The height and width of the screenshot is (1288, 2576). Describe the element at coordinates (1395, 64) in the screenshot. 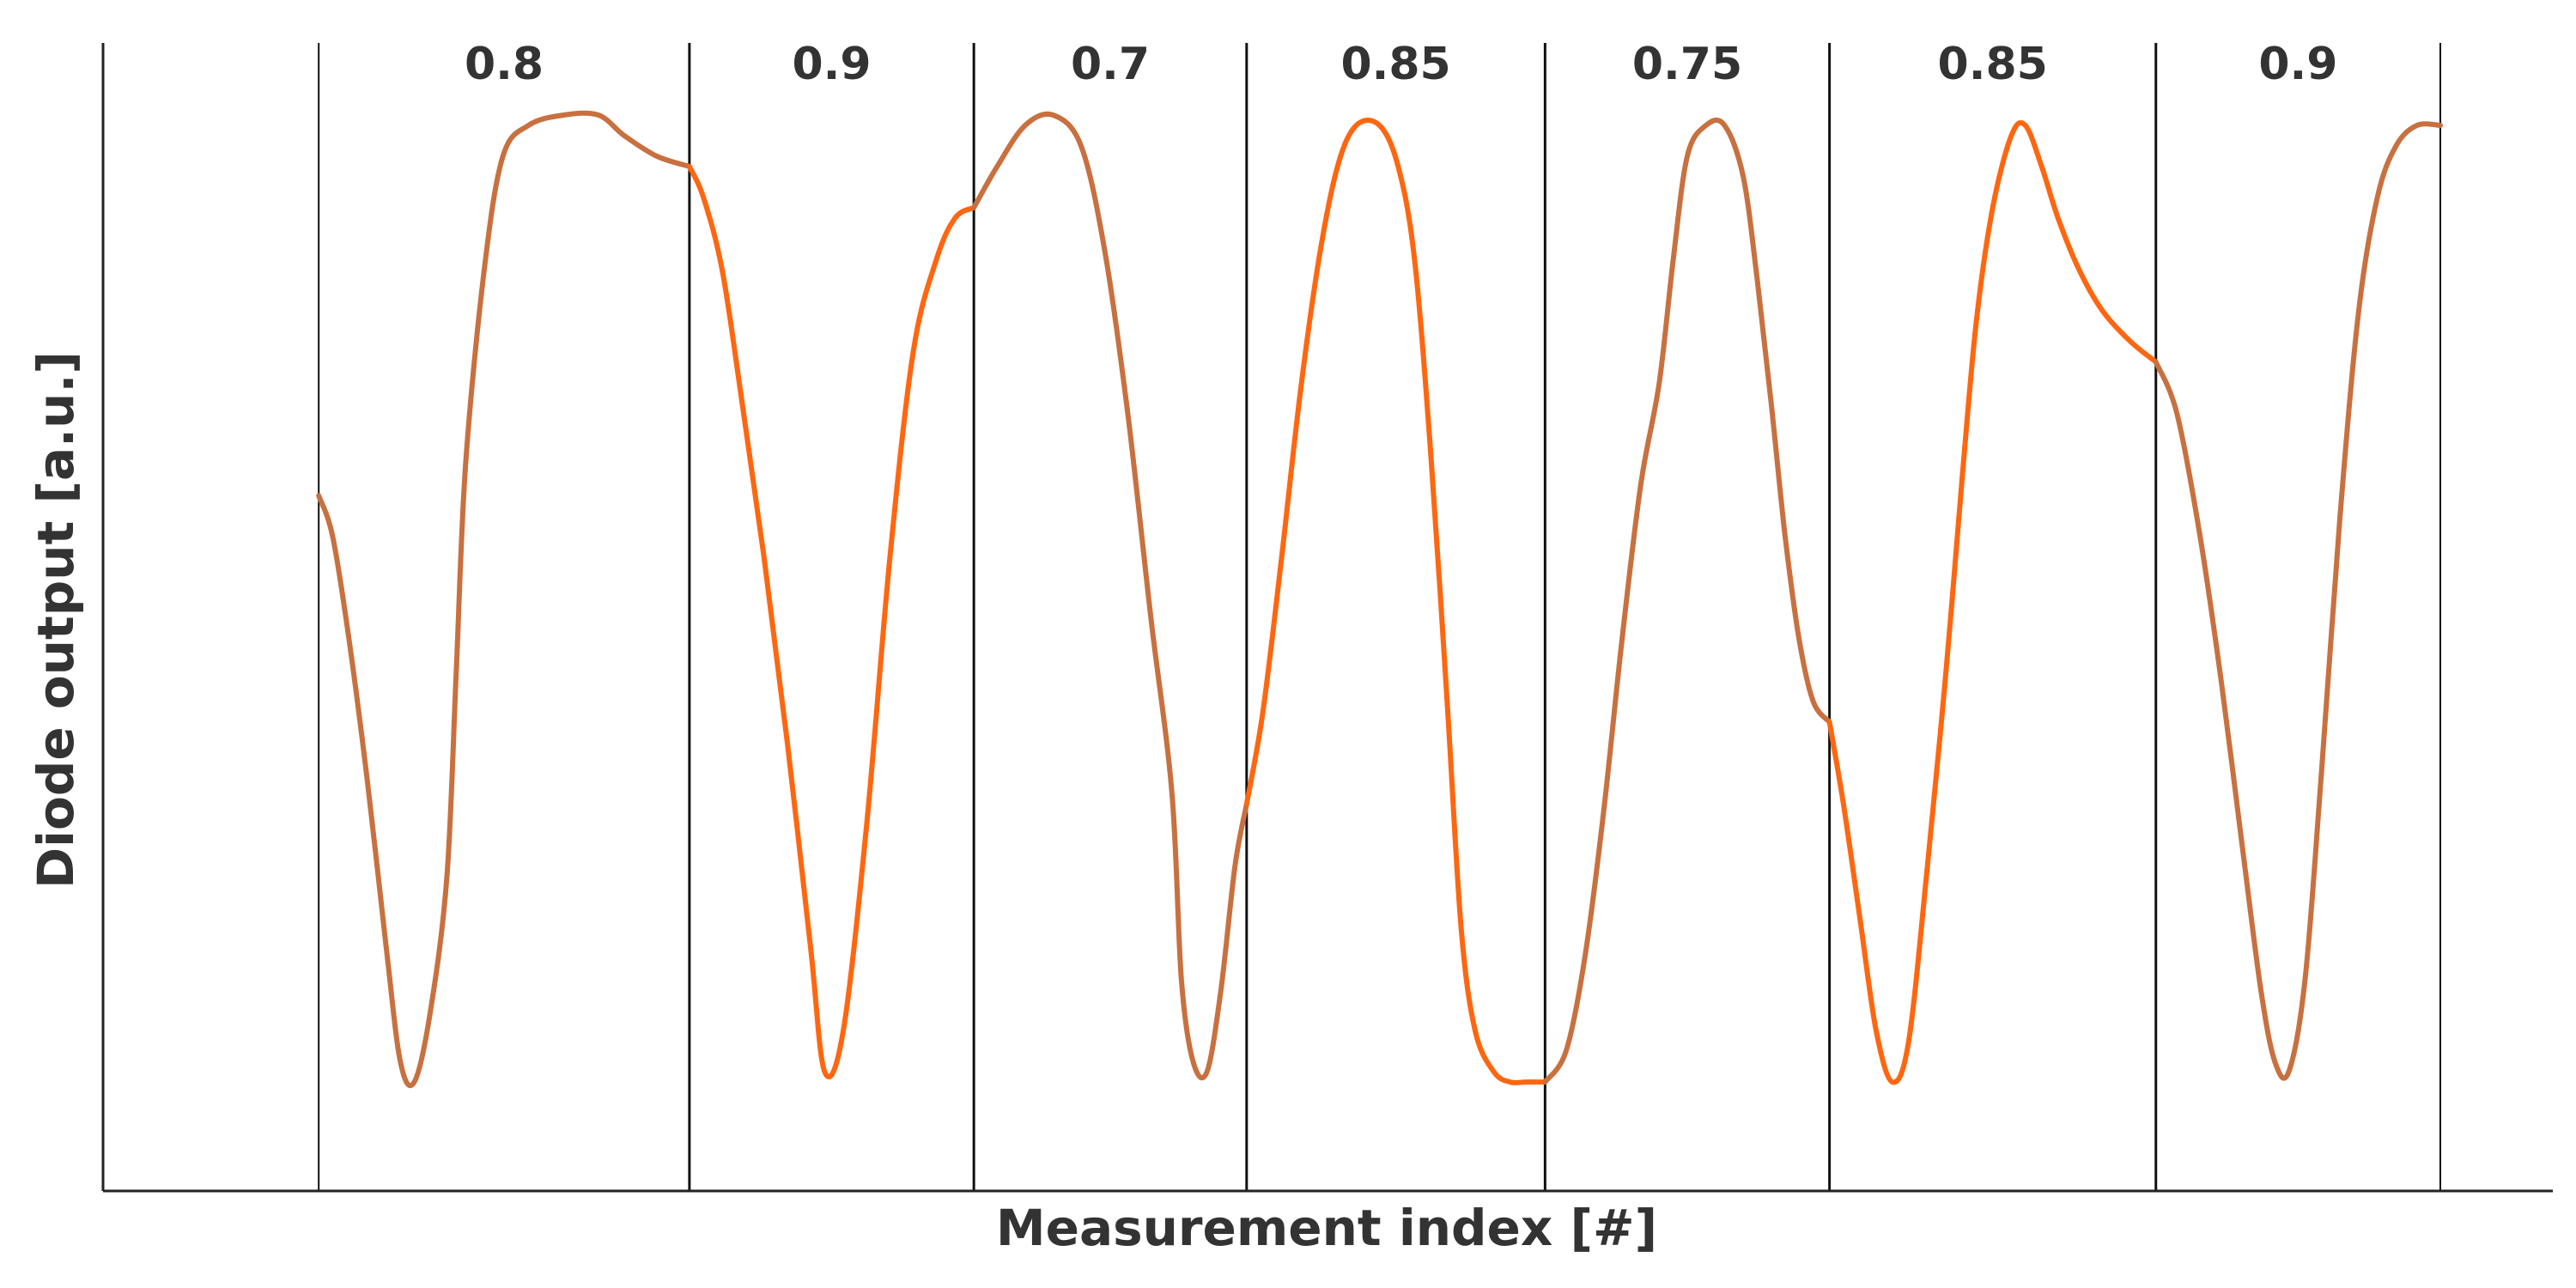

I see `segment-label-4: 0.85` at that location.